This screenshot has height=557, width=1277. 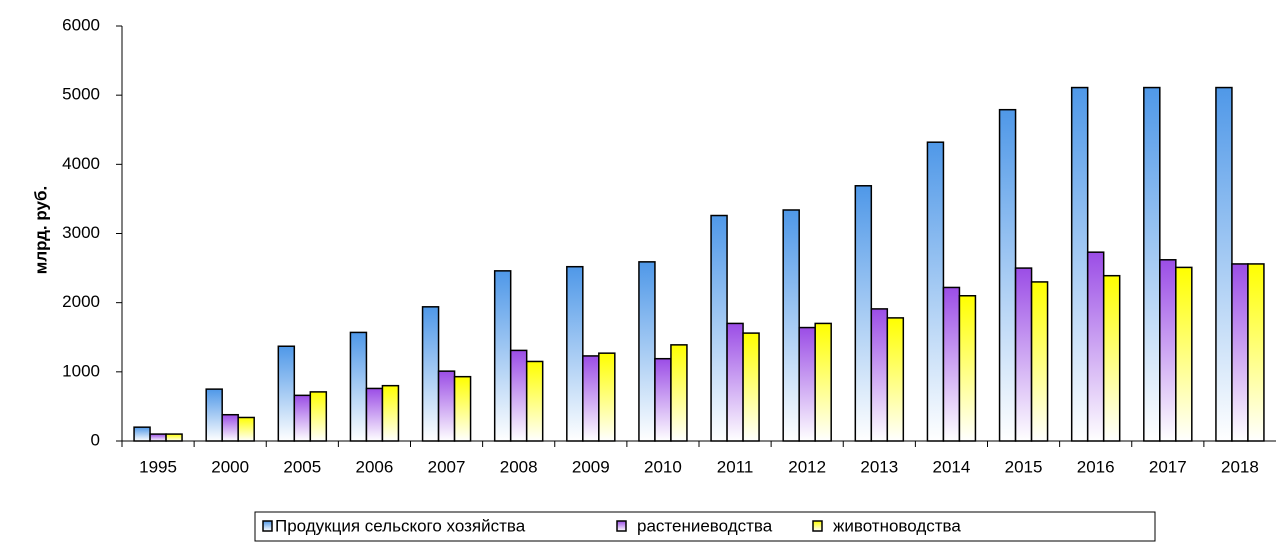 I want to click on x-tick-label: 2010, so click(x=663, y=466).